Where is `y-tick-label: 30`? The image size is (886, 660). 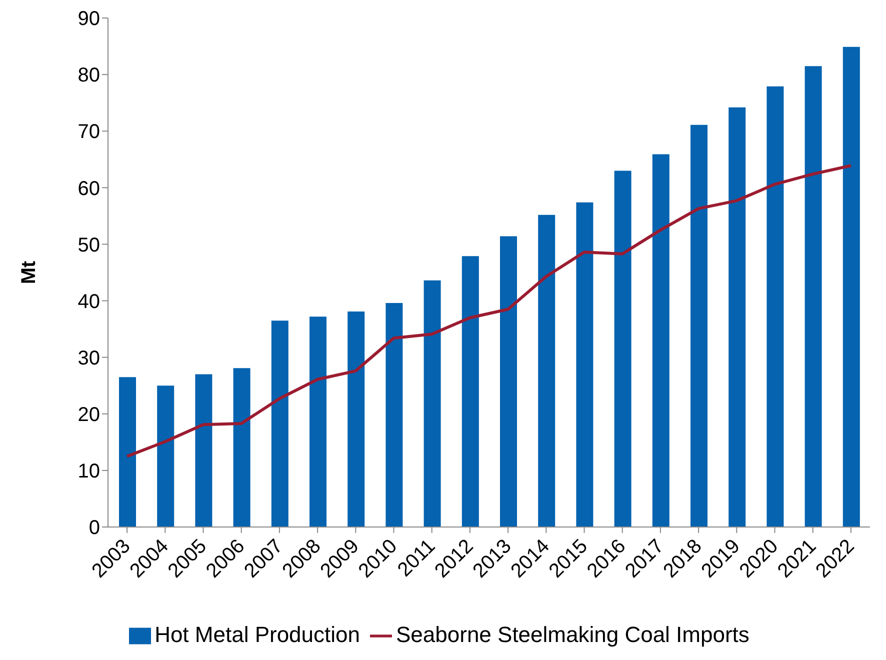 y-tick-label: 30 is located at coordinates (89, 358).